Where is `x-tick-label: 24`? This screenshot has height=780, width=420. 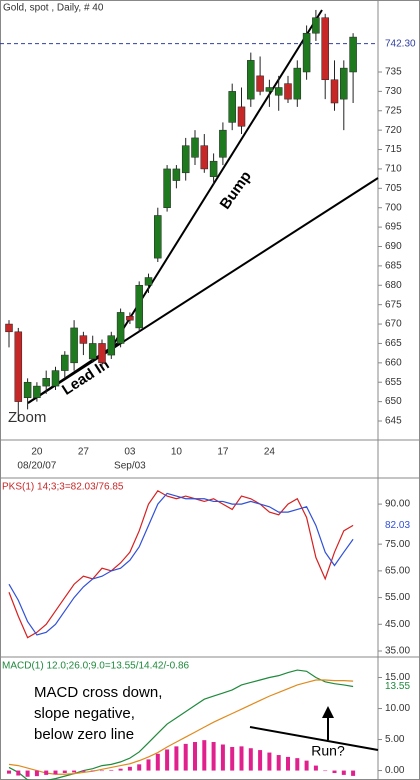 x-tick-label: 24 is located at coordinates (270, 452).